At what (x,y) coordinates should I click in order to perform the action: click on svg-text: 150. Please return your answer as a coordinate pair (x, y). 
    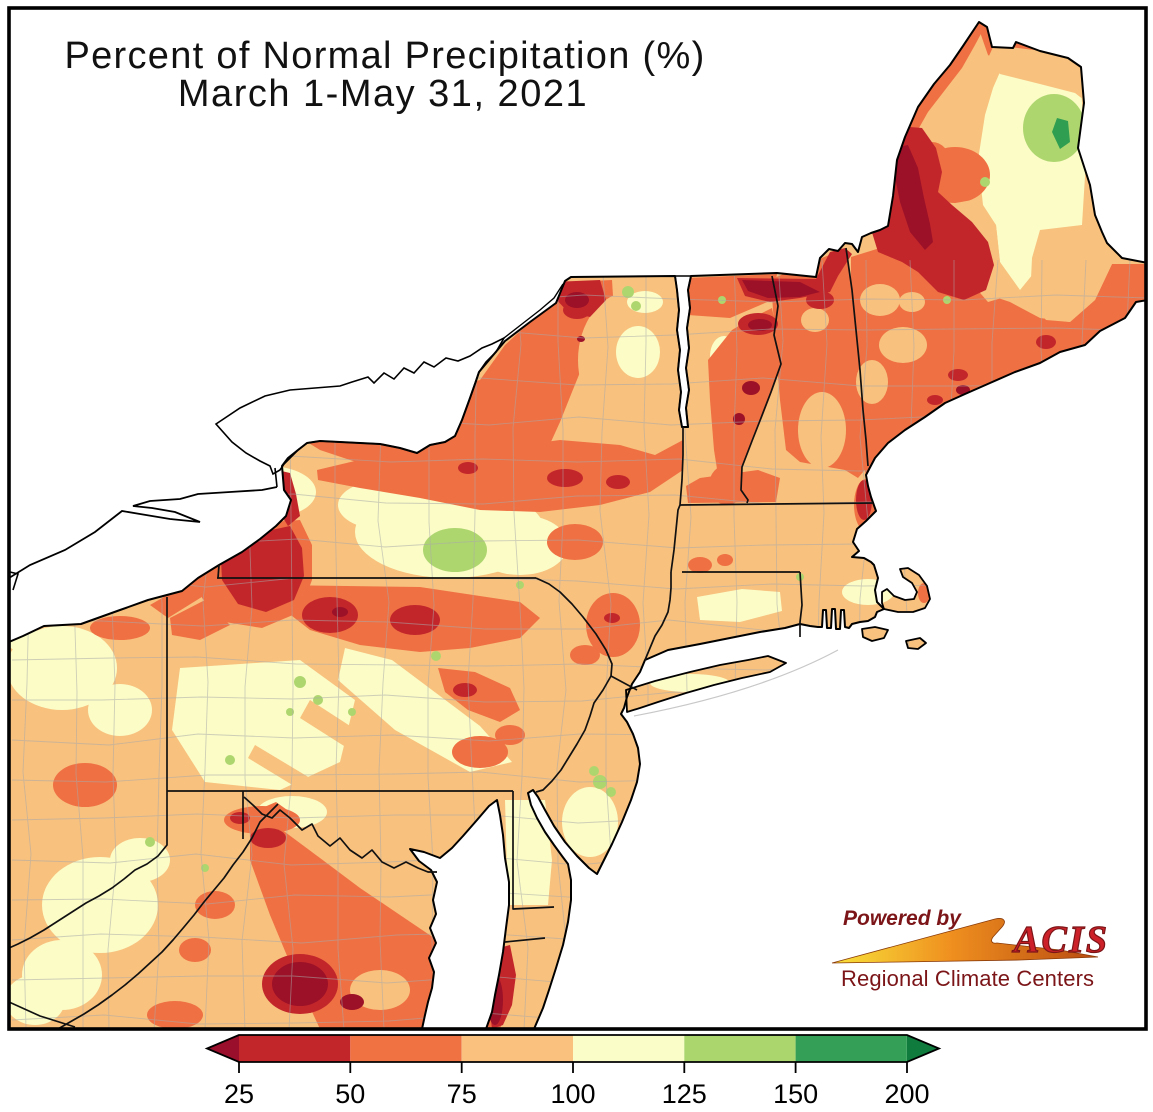
    Looking at the image, I should click on (795, 1094).